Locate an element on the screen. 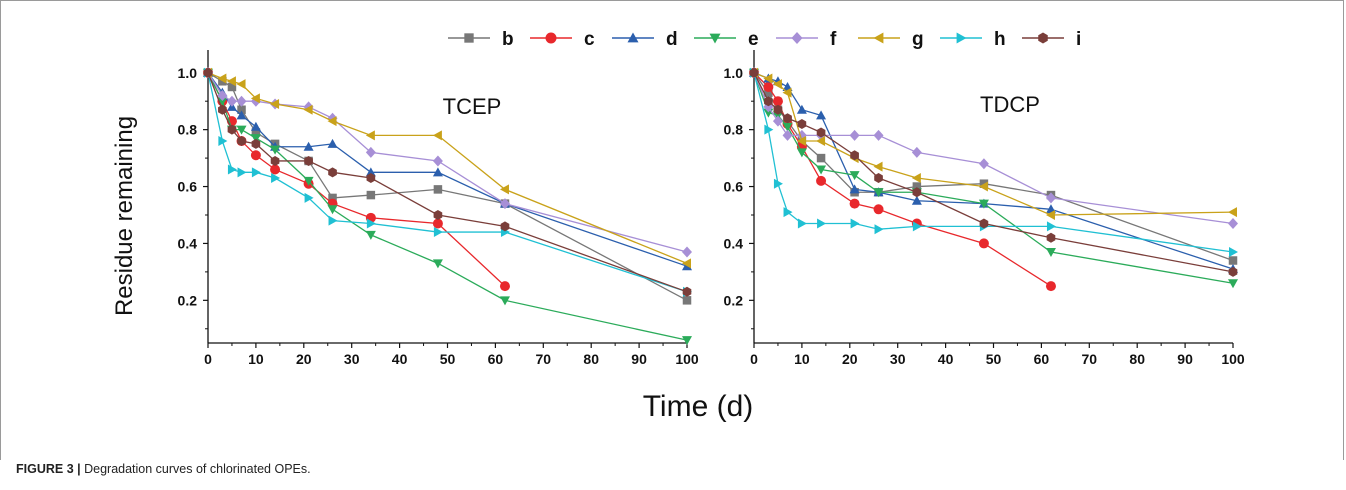 This screenshot has width=1346, height=490. x-tick-label-tcep: 50 is located at coordinates (448, 359).